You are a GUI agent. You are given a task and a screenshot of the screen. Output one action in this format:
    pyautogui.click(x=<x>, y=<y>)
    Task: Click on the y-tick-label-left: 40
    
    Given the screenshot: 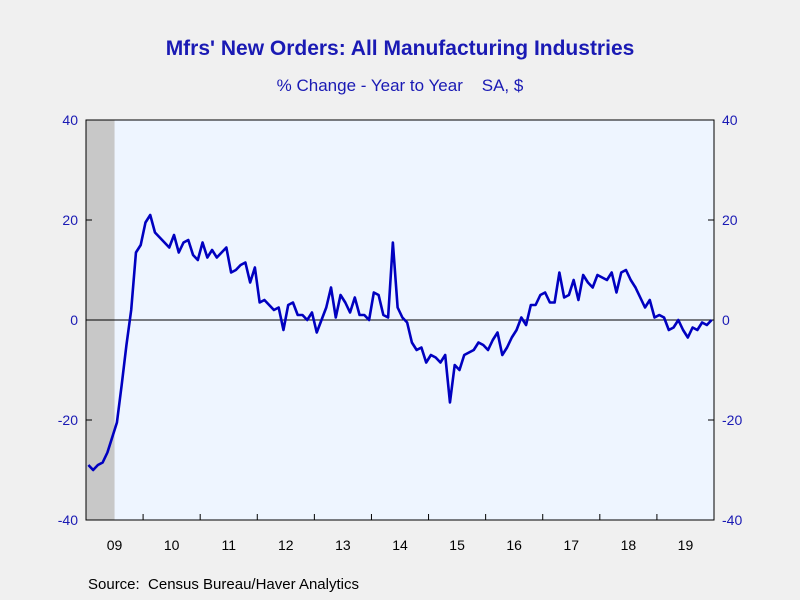 What is the action you would take?
    pyautogui.click(x=70, y=120)
    